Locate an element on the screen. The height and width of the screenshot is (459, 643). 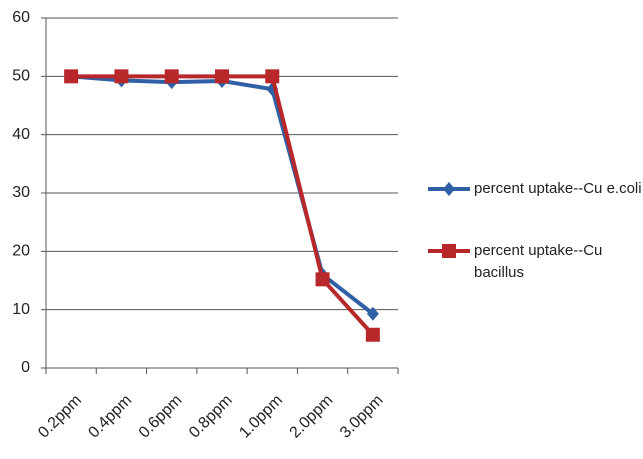
x-tick-label: 0.6ppm is located at coordinates (161, 417).